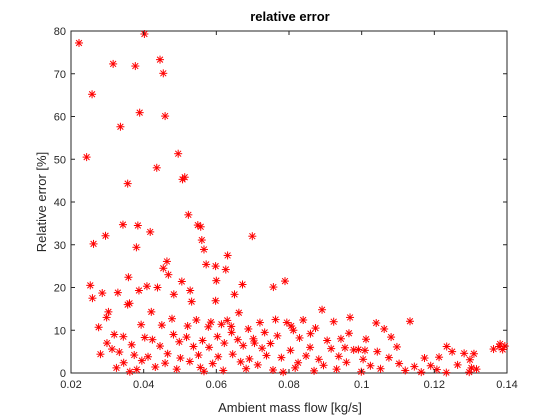  Describe the element at coordinates (60, 118) in the screenshot. I see `y-tick-label: 60` at that location.